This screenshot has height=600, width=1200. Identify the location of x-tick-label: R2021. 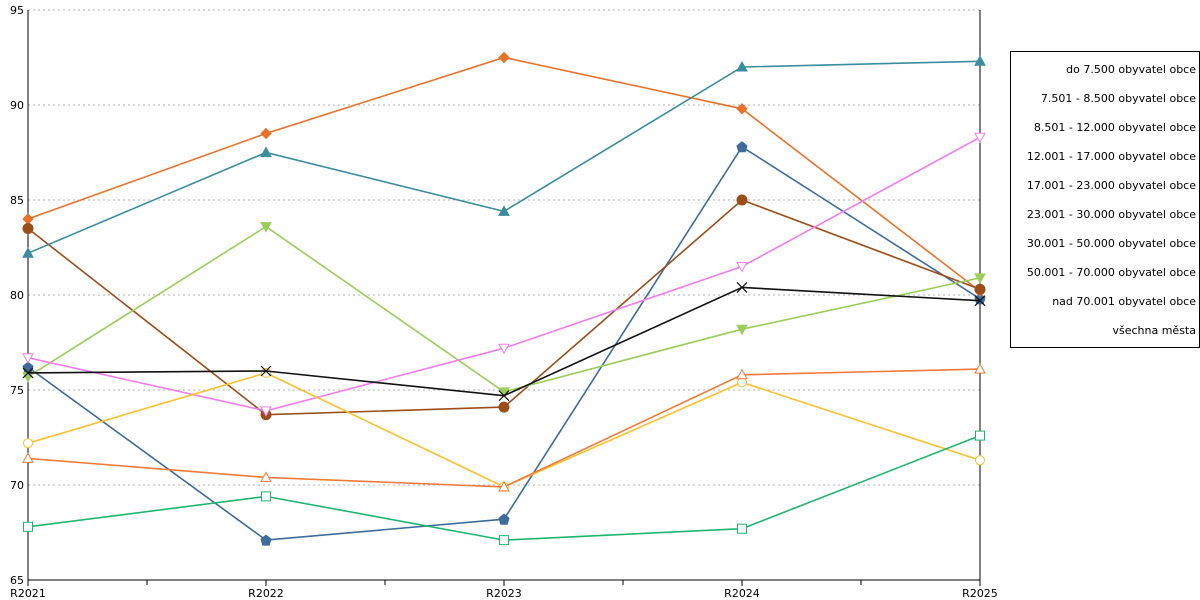
(28, 593).